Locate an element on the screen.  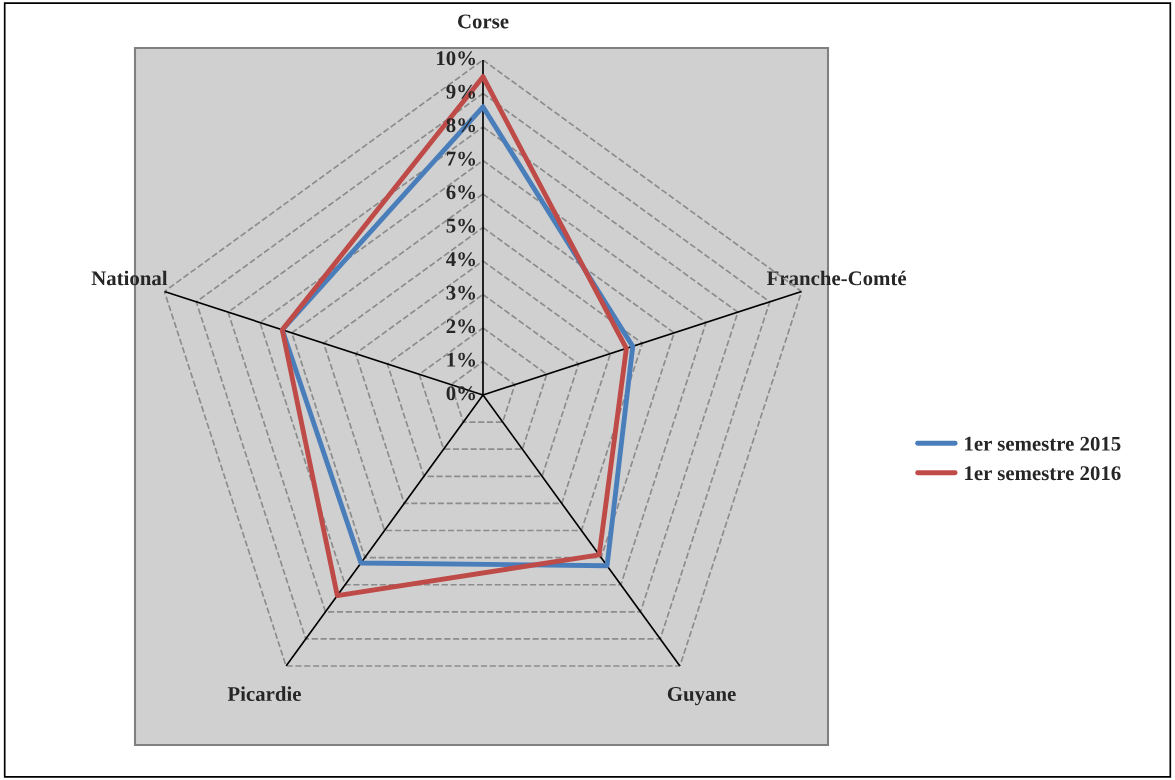
y-tick-label: 5% is located at coordinates (461, 225).